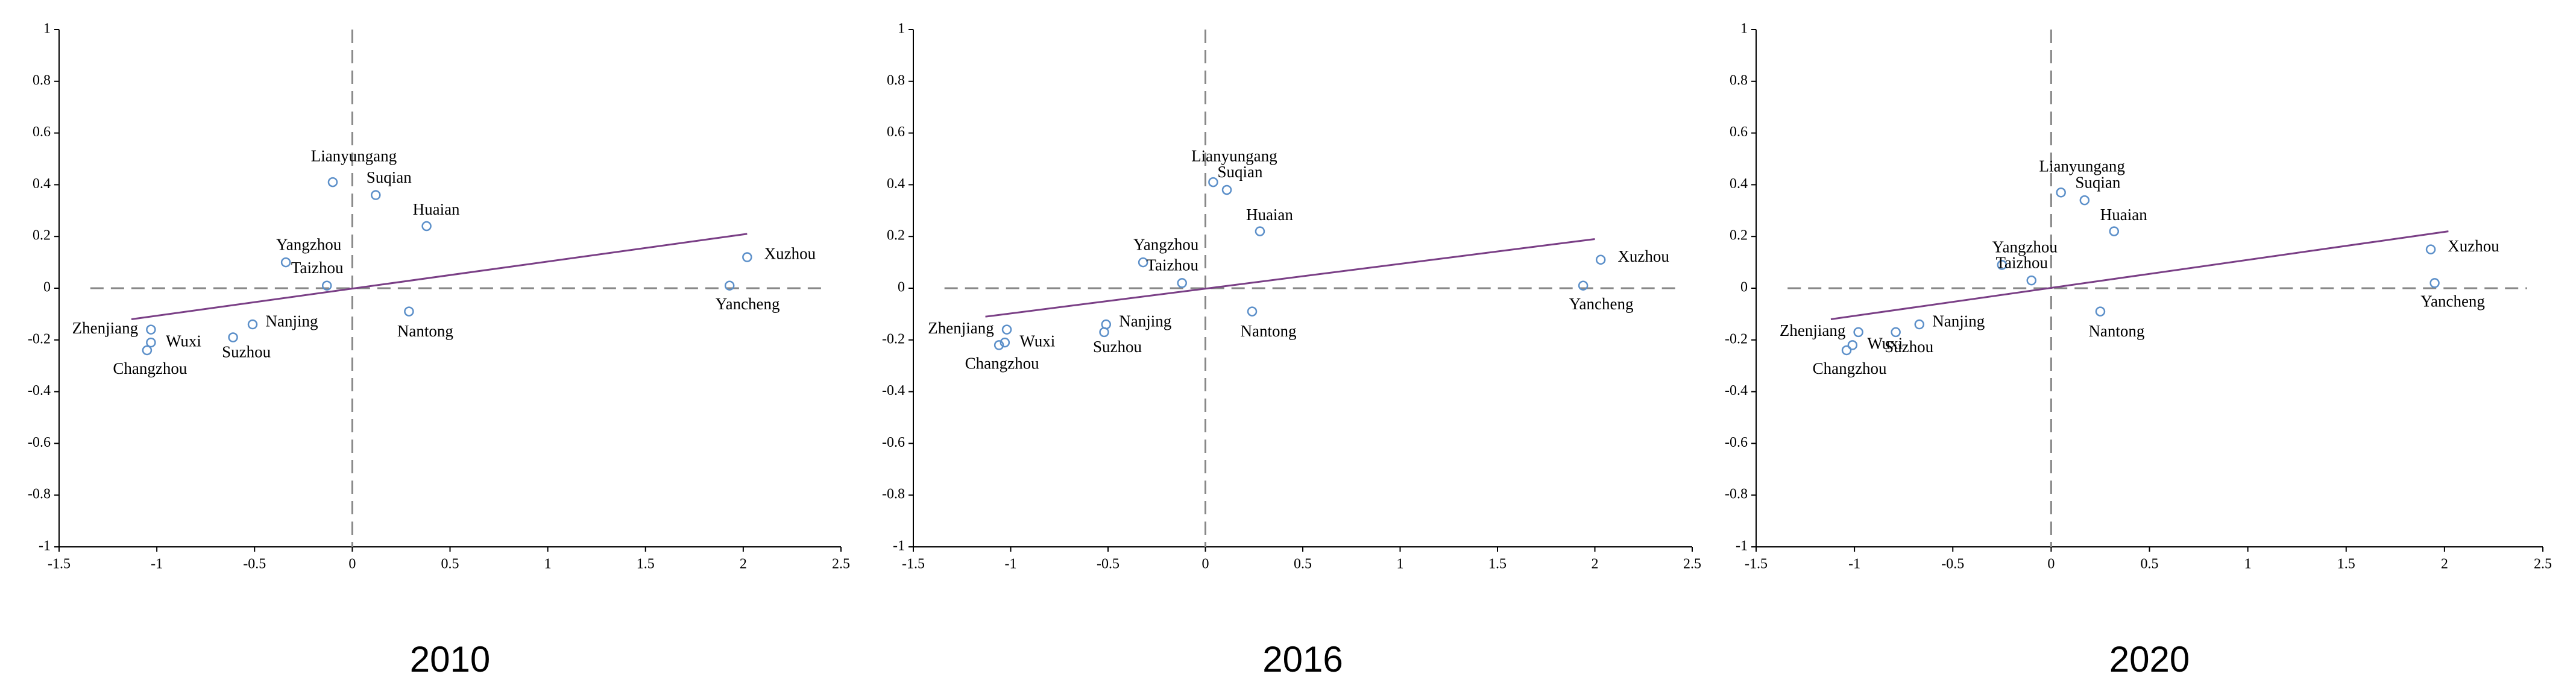 The height and width of the screenshot is (700, 2576). What do you see at coordinates (2025, 247) in the screenshot?
I see `point-label: Yangzhou` at bounding box center [2025, 247].